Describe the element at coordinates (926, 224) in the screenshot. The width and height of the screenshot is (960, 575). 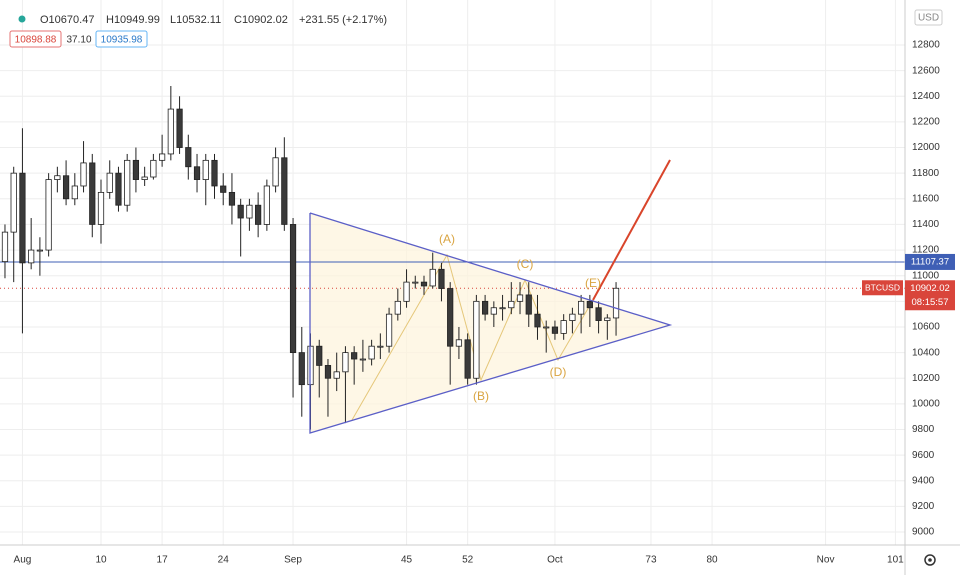
I see `y-tick-label: 11400` at that location.